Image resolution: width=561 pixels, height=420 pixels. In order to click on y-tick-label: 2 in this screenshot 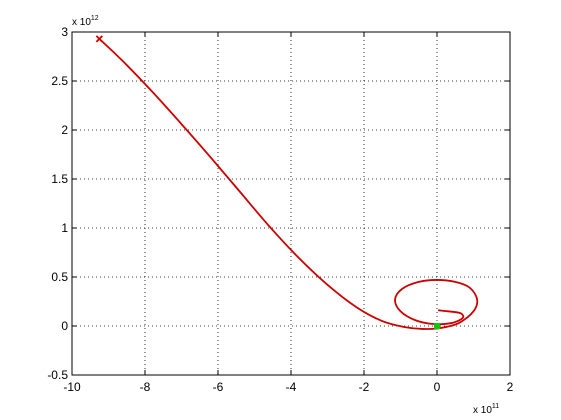, I will do `click(64, 130)`.